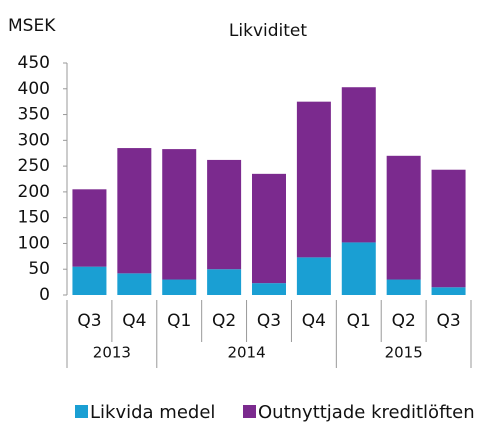 The height and width of the screenshot is (428, 483). What do you see at coordinates (404, 353) in the screenshot?
I see `year-label: 2015` at bounding box center [404, 353].